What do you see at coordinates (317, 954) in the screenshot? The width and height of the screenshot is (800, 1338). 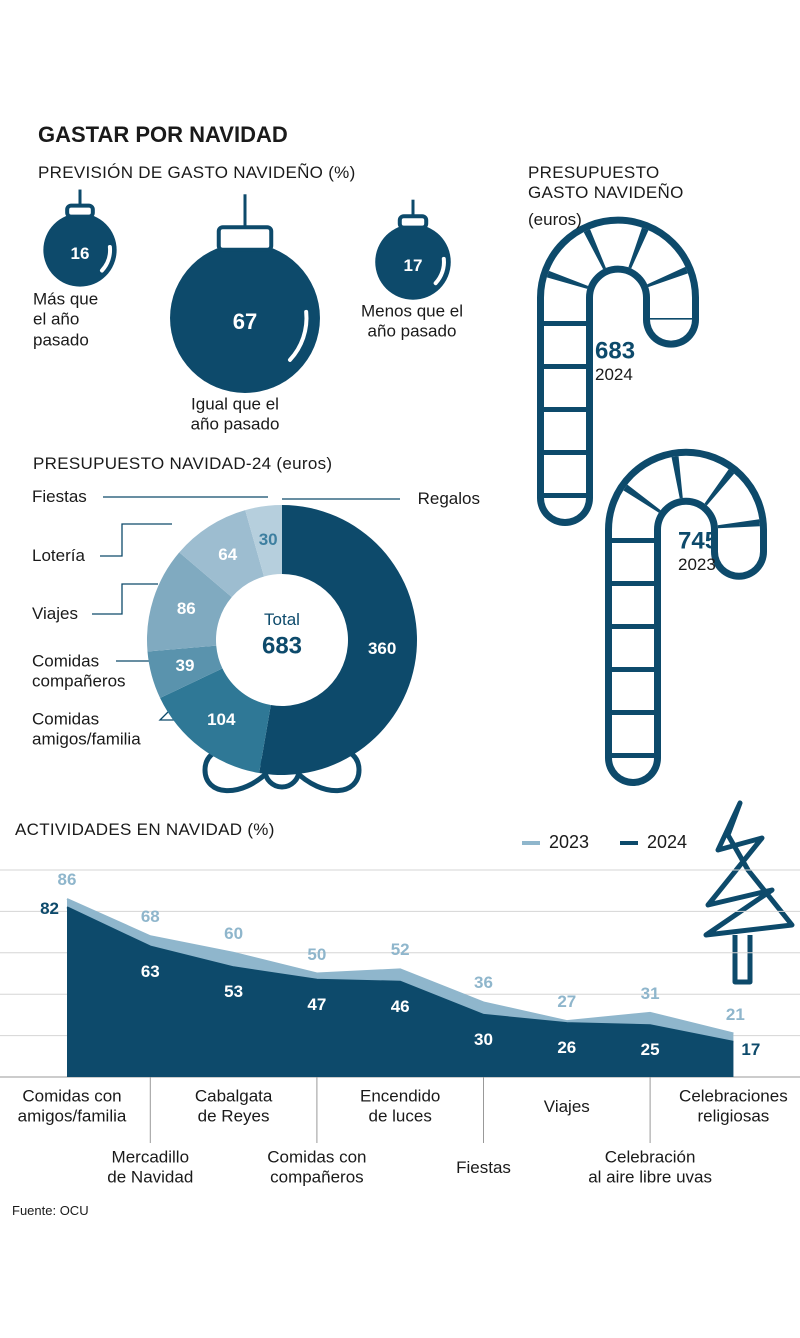 I see `value-label: 50` at bounding box center [317, 954].